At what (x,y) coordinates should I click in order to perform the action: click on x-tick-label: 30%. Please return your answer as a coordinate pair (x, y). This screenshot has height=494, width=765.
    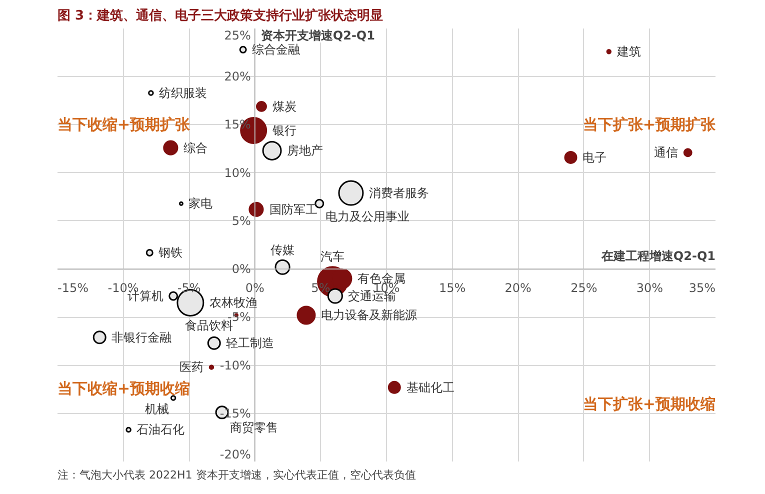
    Looking at the image, I should click on (650, 288).